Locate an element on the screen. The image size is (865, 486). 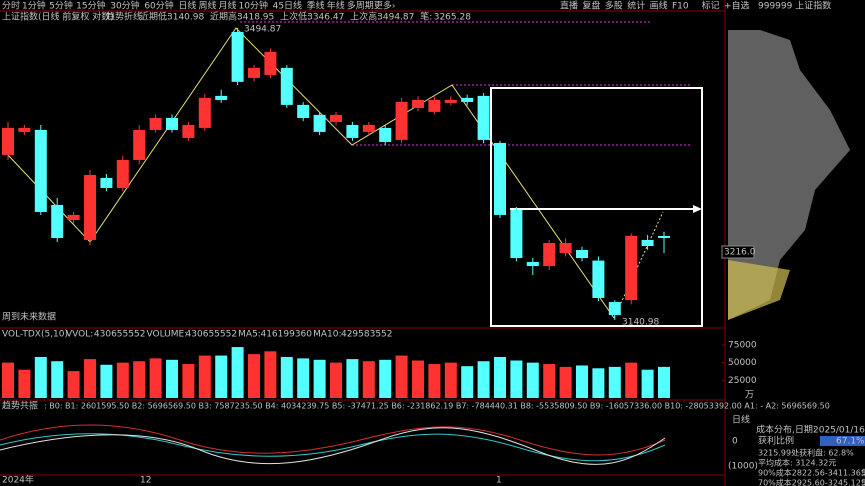
volume-label: MA10: is located at coordinates (327, 335).